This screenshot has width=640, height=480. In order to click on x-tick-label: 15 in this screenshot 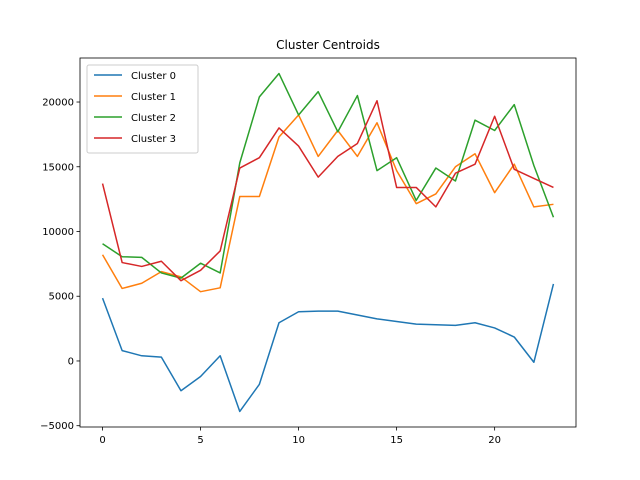, I will do `click(396, 440)`.